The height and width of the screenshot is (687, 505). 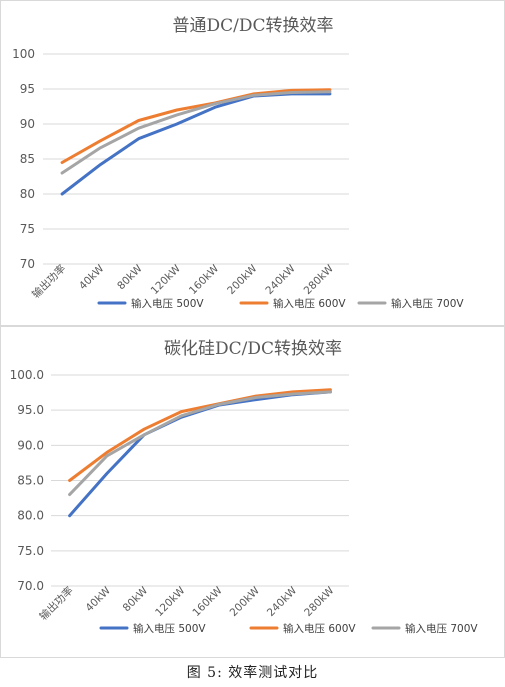 I want to click on figure-caption: 图 5: 效率测试对比, so click(x=252, y=673).